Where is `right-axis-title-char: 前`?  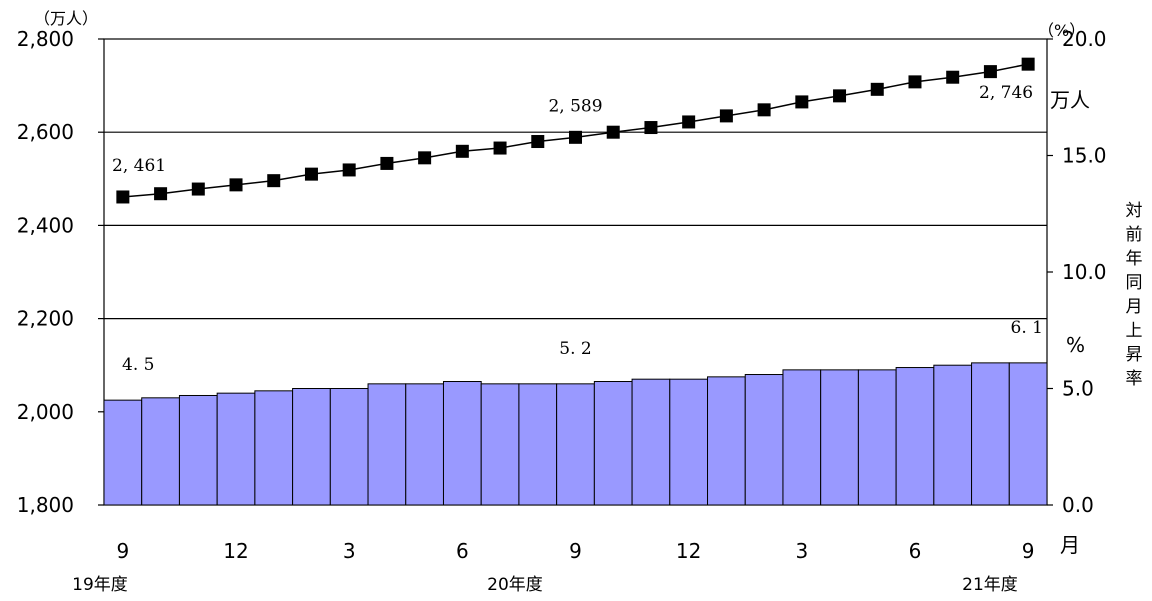 right-axis-title-char: 前 is located at coordinates (1134, 235).